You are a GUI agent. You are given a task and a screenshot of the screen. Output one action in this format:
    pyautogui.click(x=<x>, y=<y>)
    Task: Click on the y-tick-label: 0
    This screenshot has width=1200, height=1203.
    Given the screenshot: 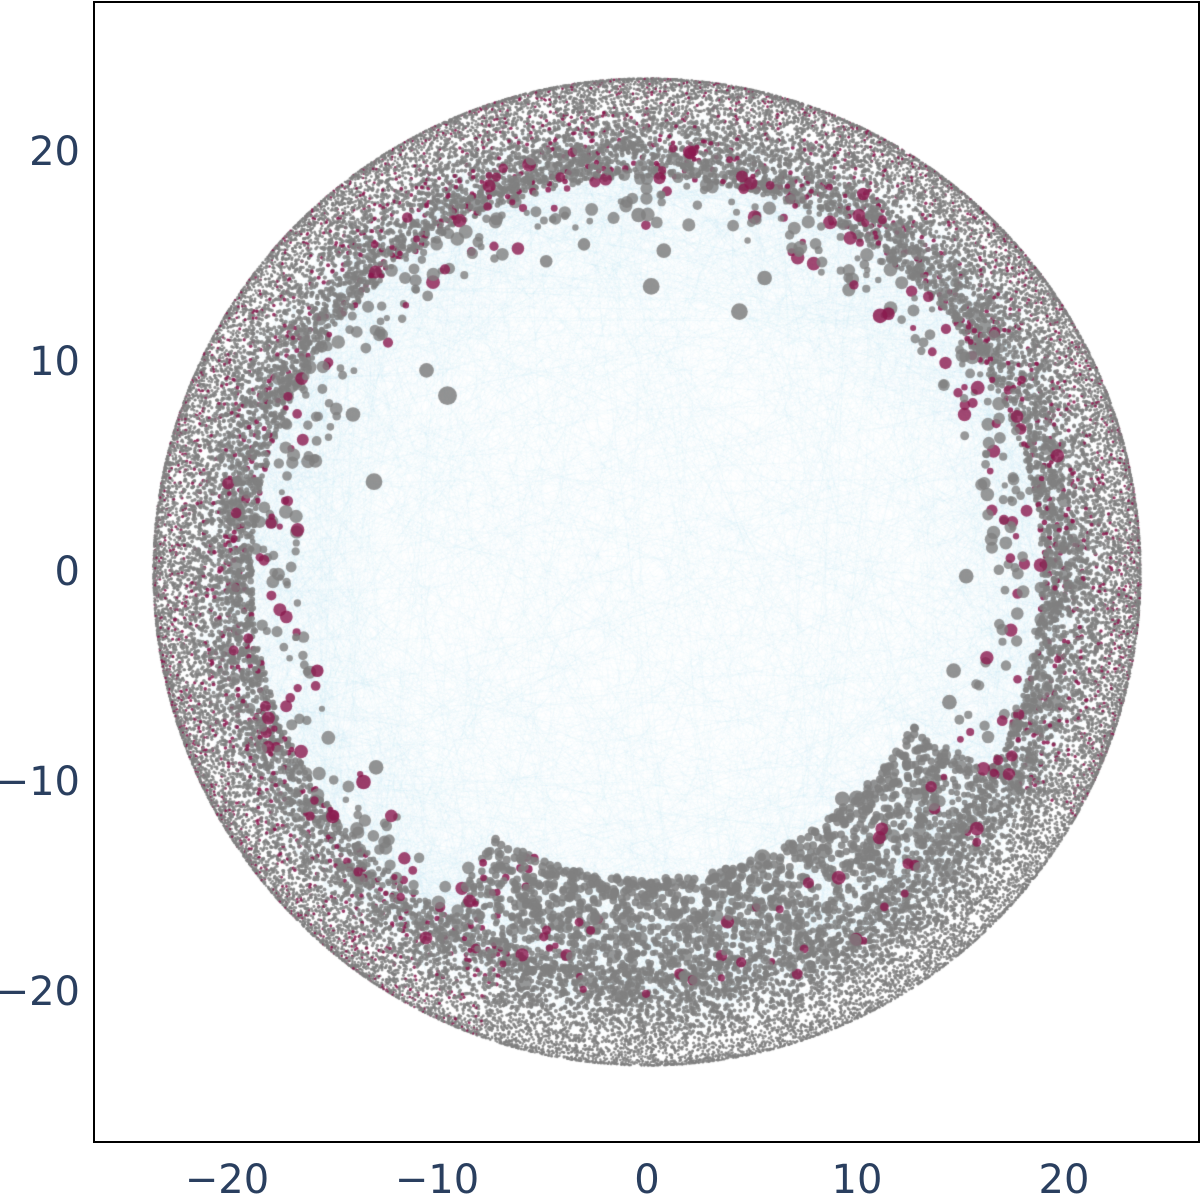 What is the action you would take?
    pyautogui.click(x=67, y=572)
    